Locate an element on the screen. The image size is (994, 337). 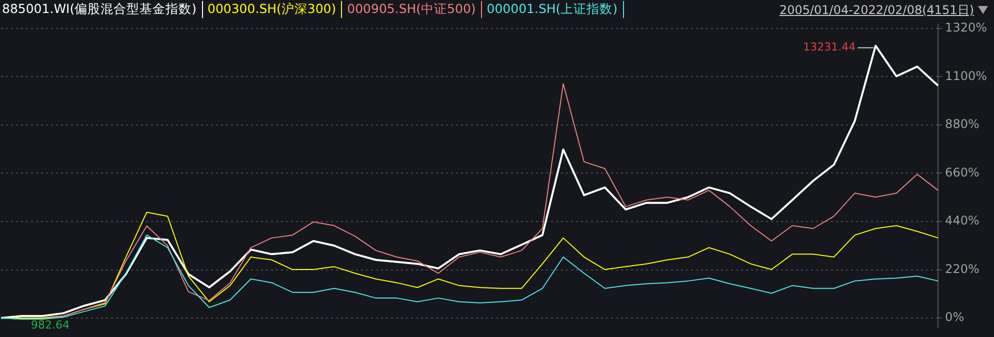
legend-label: 000300.SH(沪深300) is located at coordinates (275, 9).